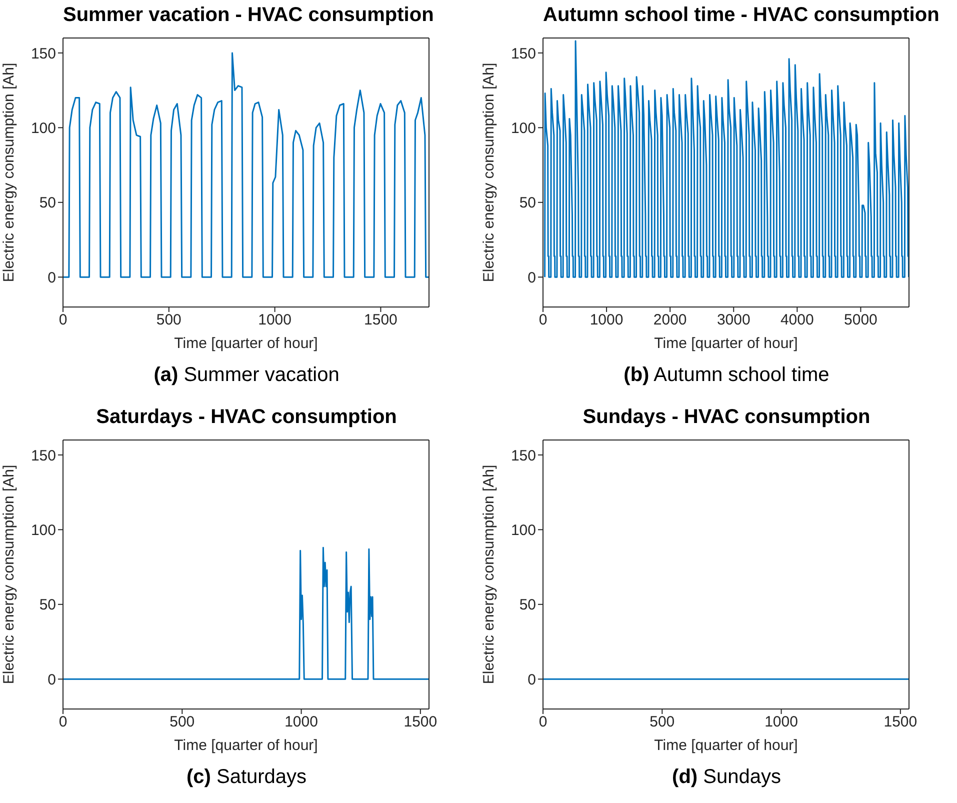  Describe the element at coordinates (670, 320) in the screenshot. I see `x-tick-label: 2000` at that location.